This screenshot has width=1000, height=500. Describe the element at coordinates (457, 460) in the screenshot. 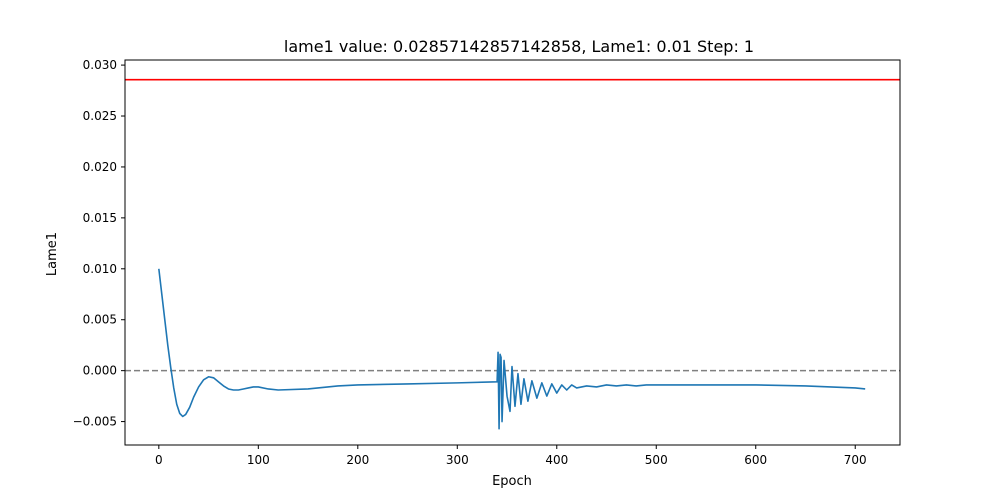

I see `x-tick-label: 300` at that location.